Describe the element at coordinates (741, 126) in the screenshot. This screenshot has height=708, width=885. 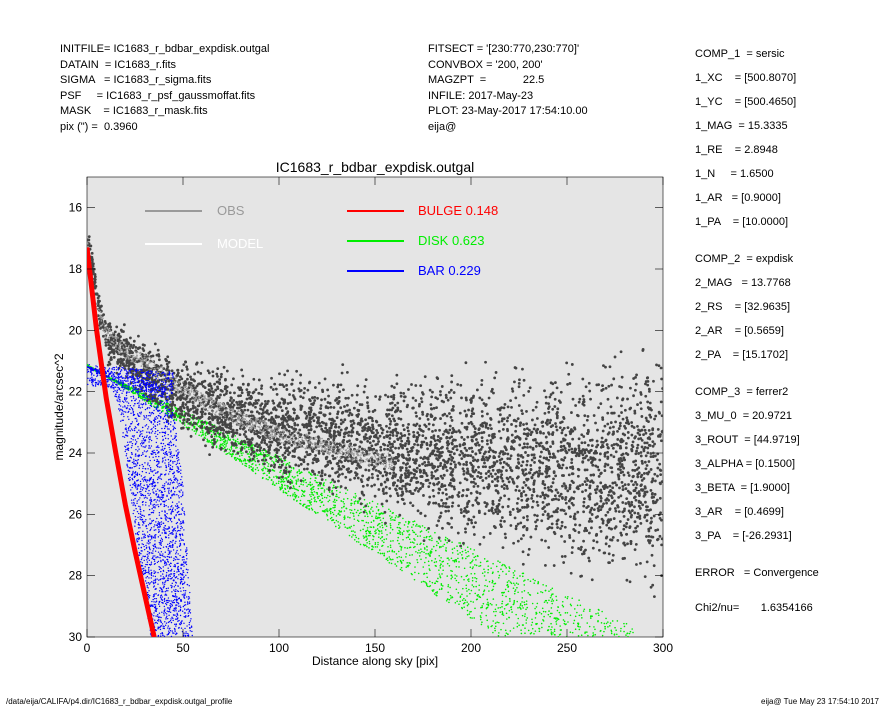
I see `param-line: 1_MAG = 15.3335` at that location.